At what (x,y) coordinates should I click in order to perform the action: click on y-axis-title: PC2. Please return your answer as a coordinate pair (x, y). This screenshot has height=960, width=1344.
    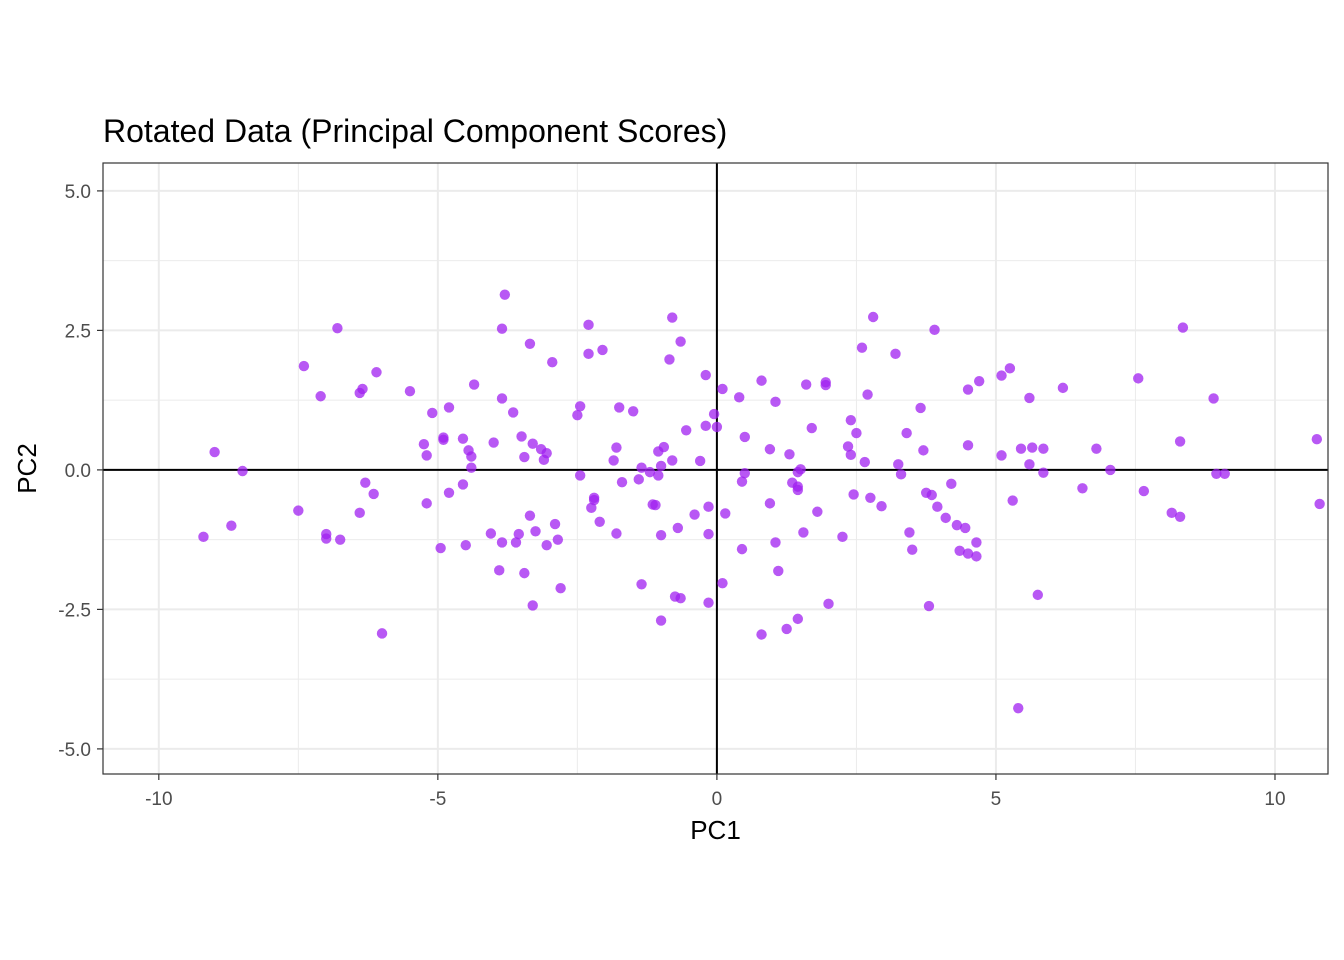
    Looking at the image, I should click on (27, 468).